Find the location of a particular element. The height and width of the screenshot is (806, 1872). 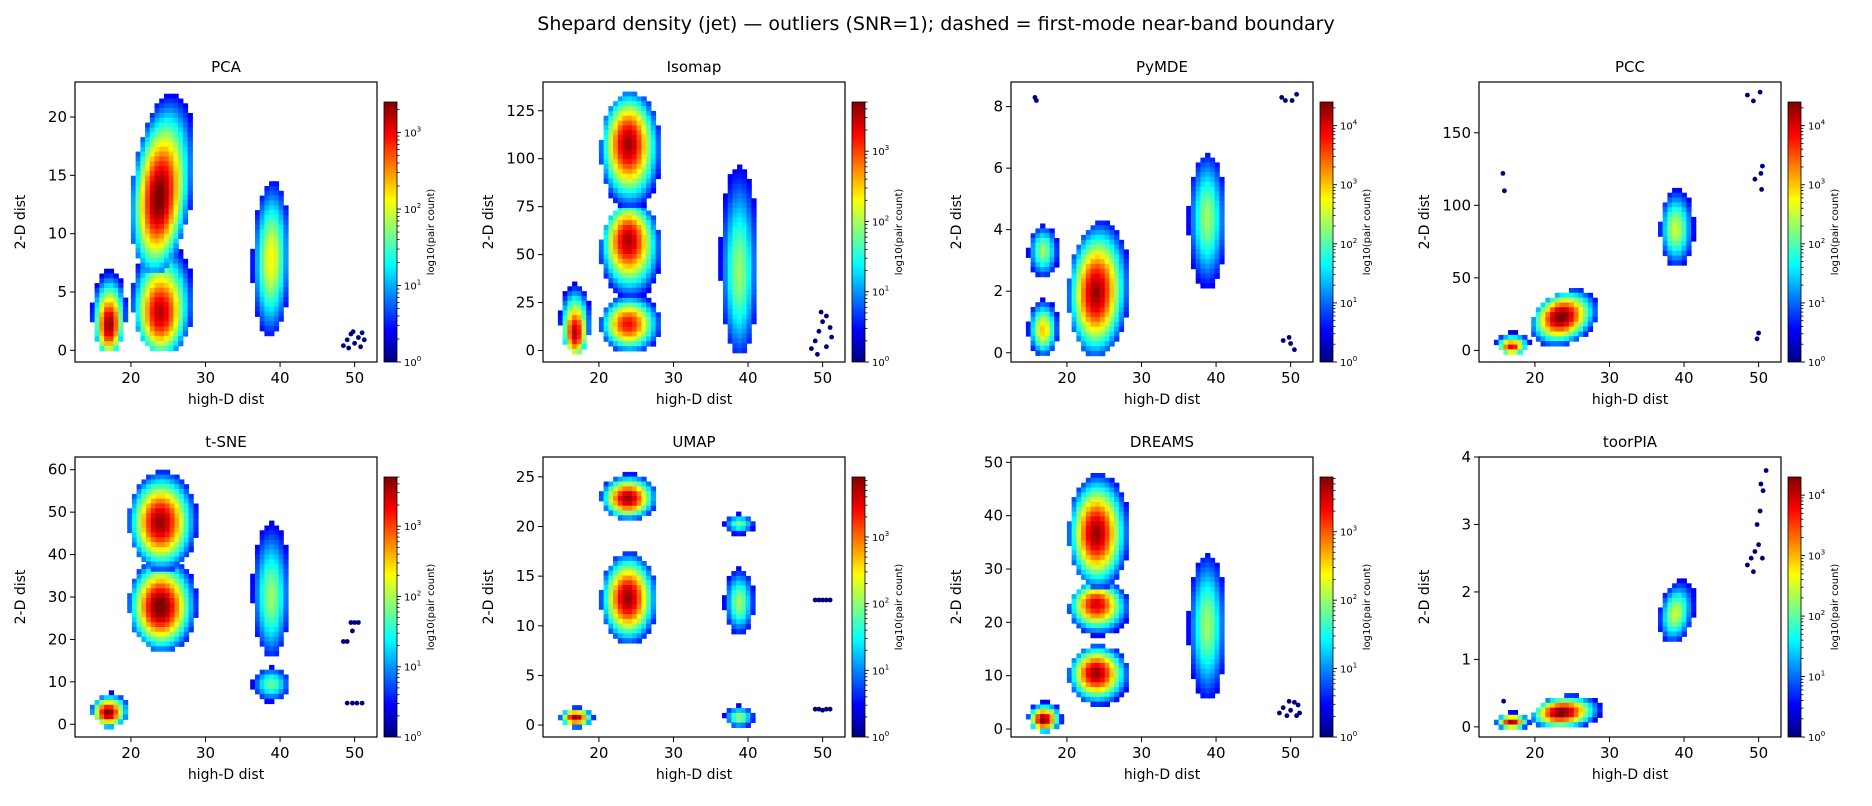

x-axis-label: high-D dist is located at coordinates (1630, 400).